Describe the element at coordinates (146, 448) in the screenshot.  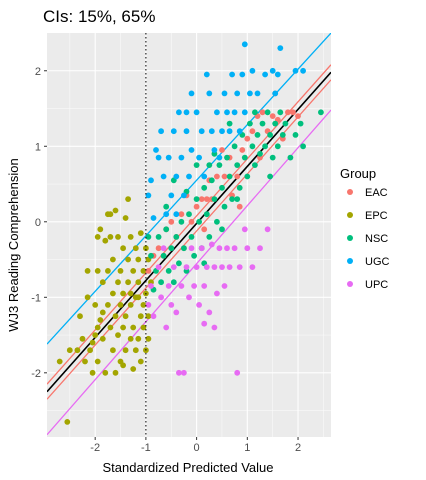
I see `x-tick-label: -1` at that location.